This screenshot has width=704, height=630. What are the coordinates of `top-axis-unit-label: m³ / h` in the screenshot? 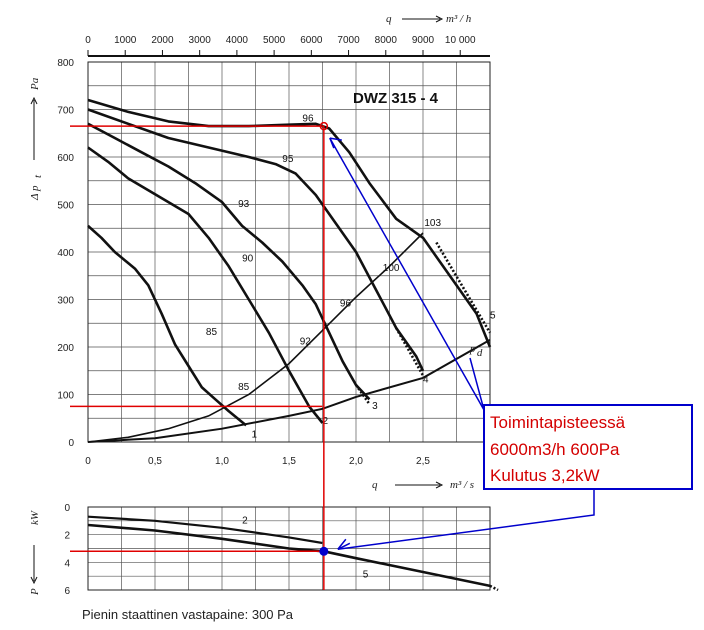 It's located at (459, 19).